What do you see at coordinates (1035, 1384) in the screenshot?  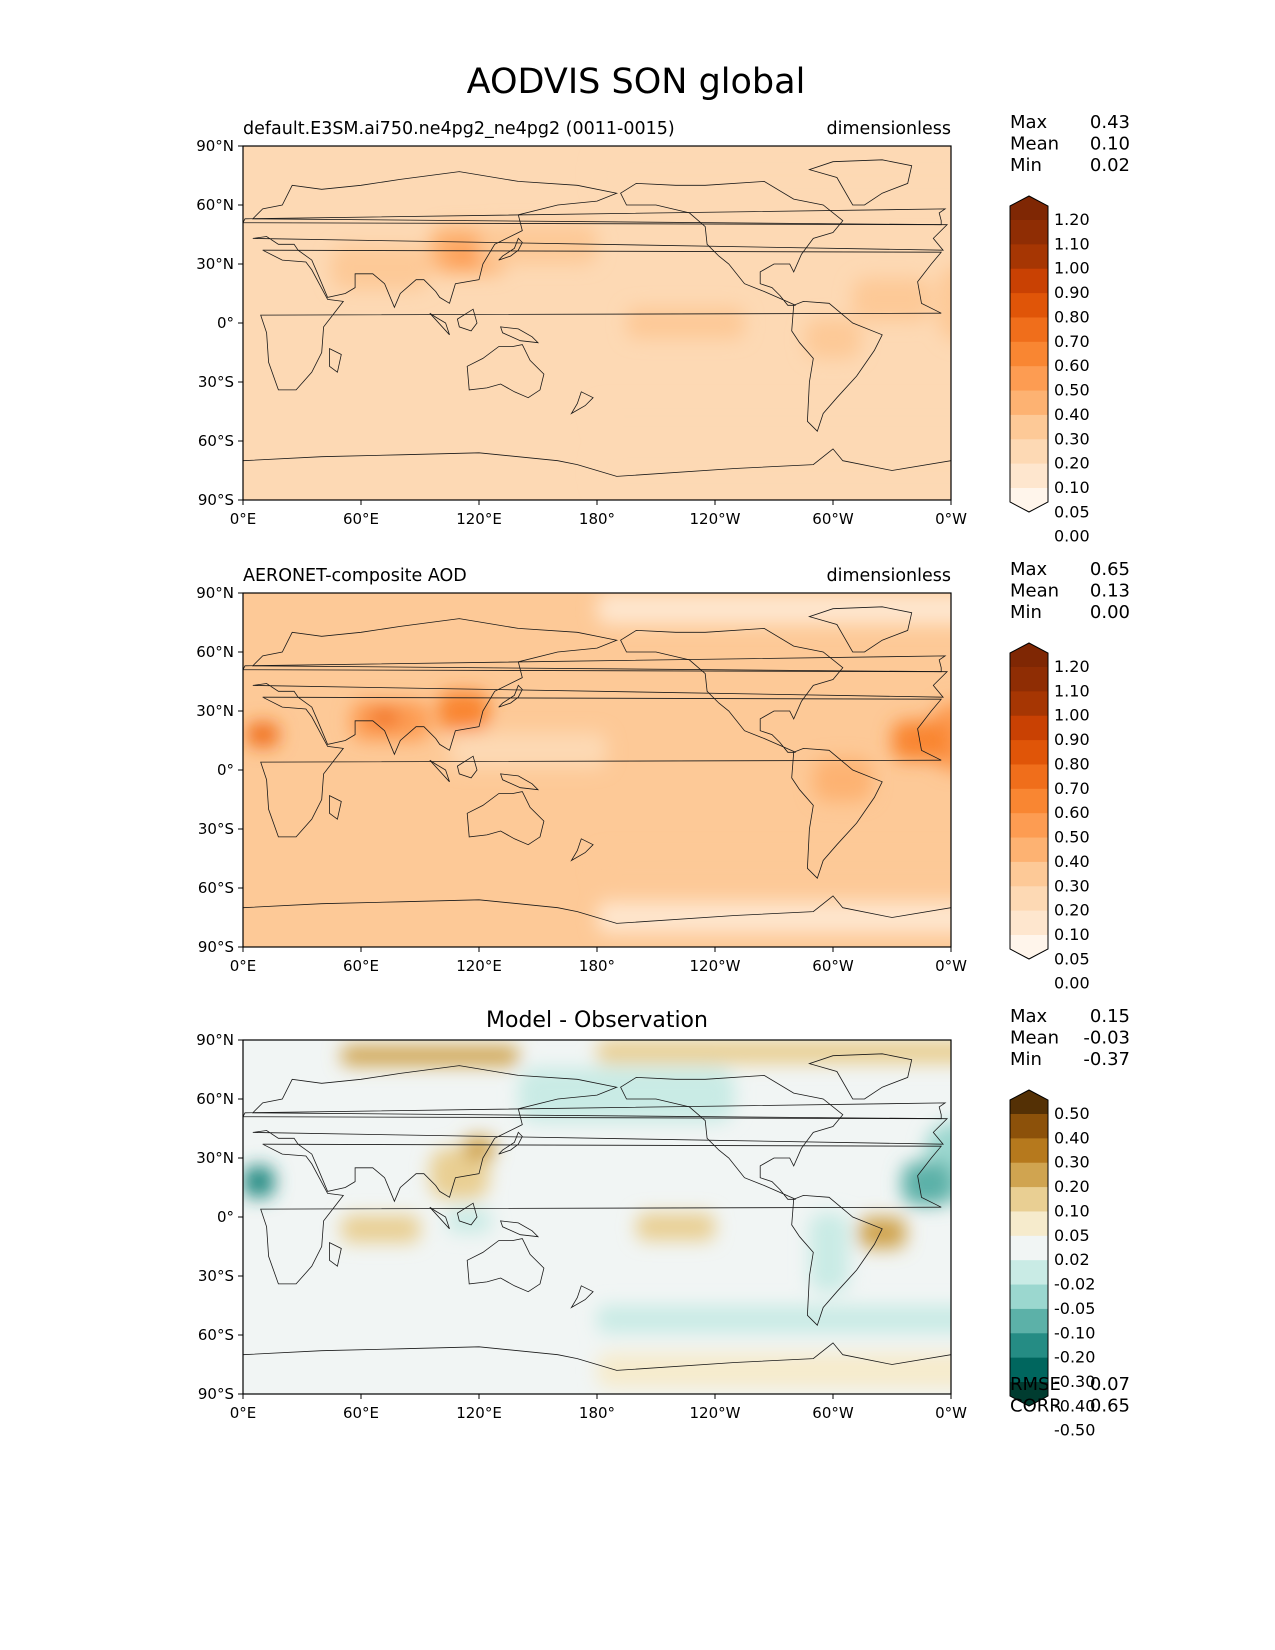 I see `metric-label: RMSE` at bounding box center [1035, 1384].